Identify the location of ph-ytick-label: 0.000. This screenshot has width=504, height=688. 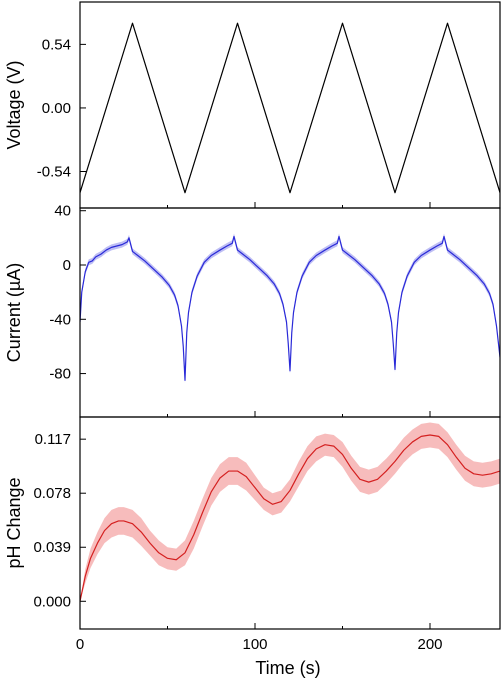
(52, 601).